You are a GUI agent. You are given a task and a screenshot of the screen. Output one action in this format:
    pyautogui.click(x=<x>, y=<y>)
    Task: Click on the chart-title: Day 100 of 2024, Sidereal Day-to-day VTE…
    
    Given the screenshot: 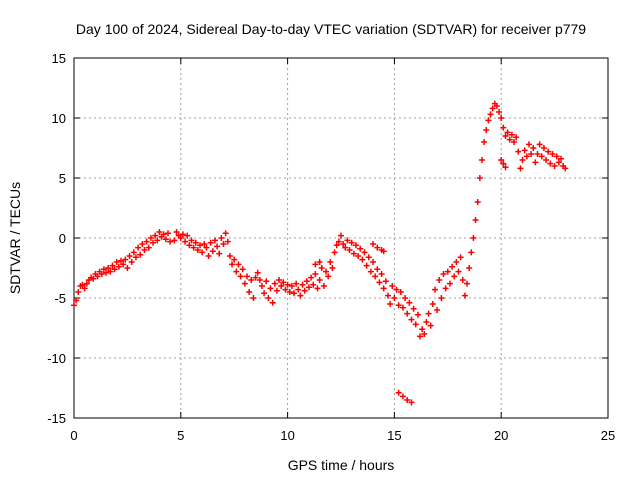 What is the action you would take?
    pyautogui.click(x=331, y=29)
    